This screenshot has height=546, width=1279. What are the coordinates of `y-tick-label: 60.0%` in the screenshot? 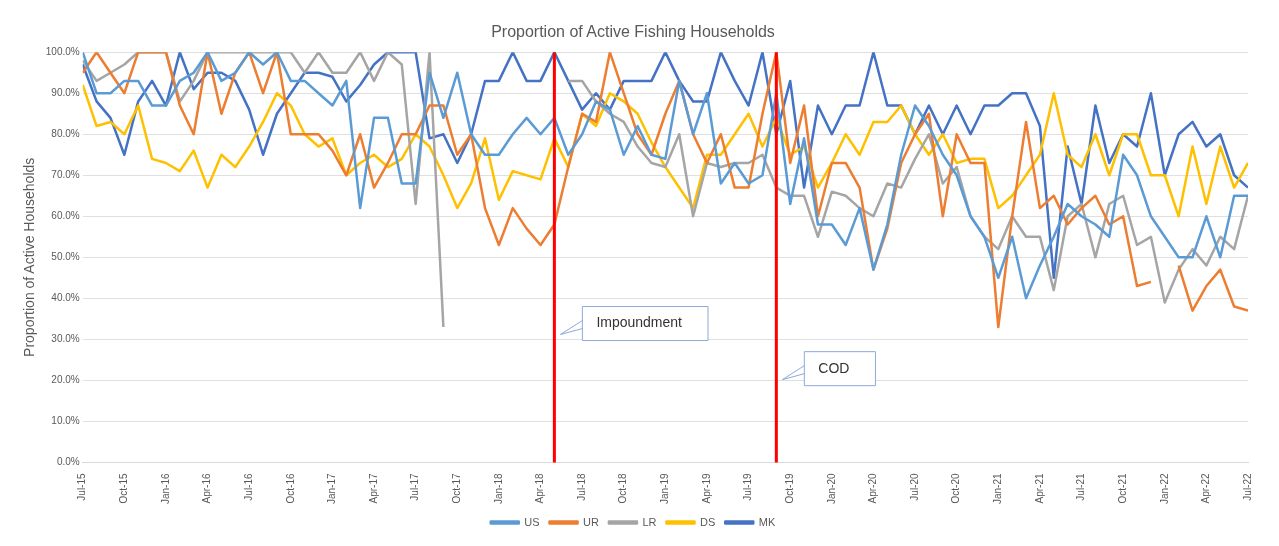 It's located at (65, 216).